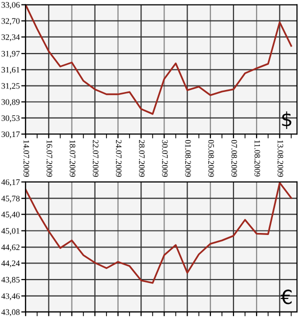 Image resolution: width=300 pixels, height=317 pixels. I want to click on y-tick-label: 32,70, so click(11, 22).